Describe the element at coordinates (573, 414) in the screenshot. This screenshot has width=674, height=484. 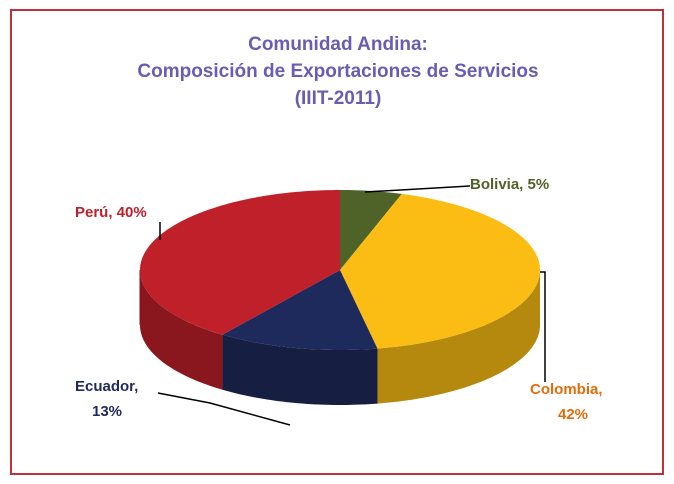
I see `data-label: 42%` at that location.